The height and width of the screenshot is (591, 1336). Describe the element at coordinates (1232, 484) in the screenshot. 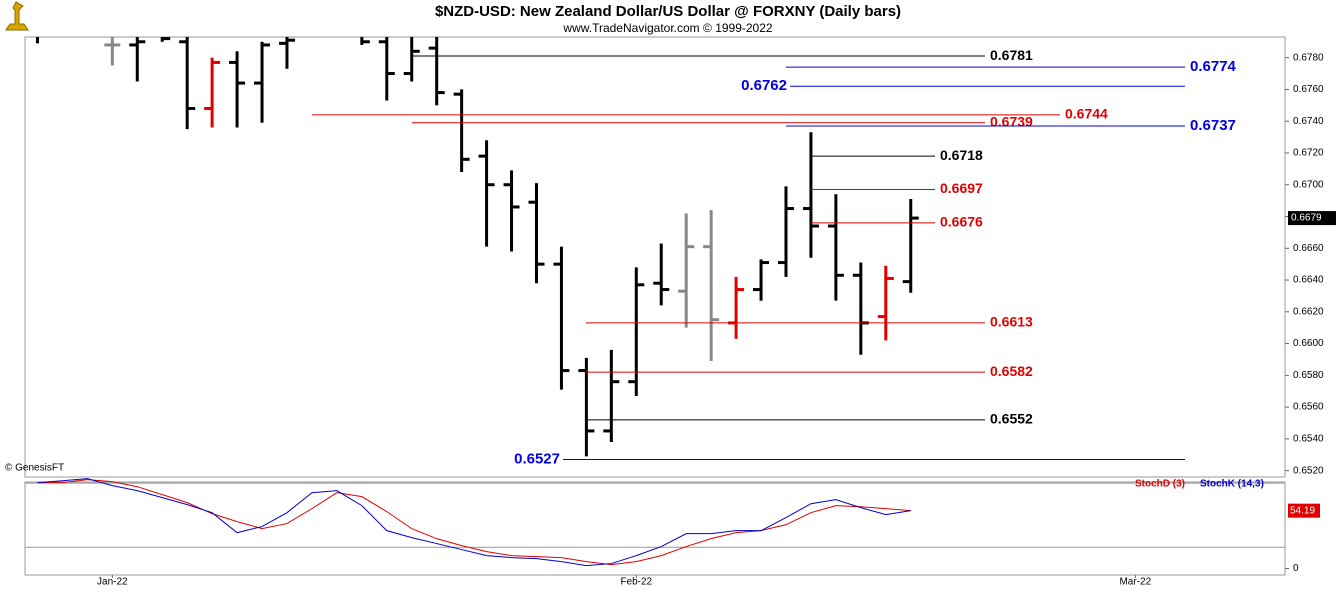

I see `legend-label: StochK (14,3)` at that location.